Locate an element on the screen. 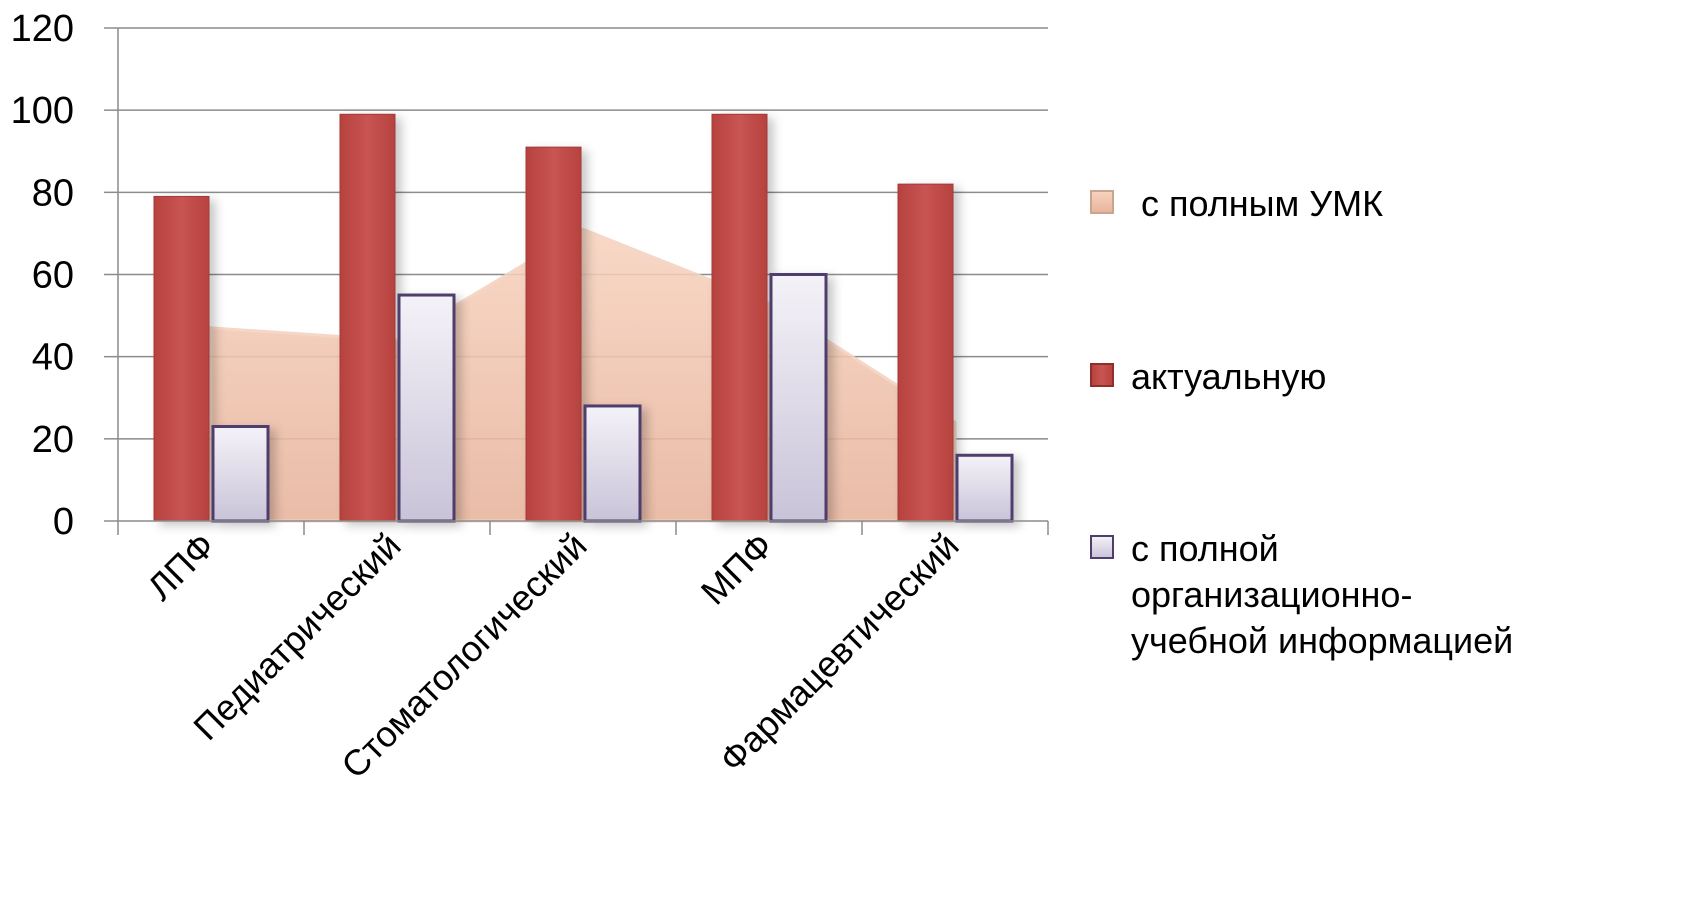  y-tick-label: 80 is located at coordinates (53, 193).